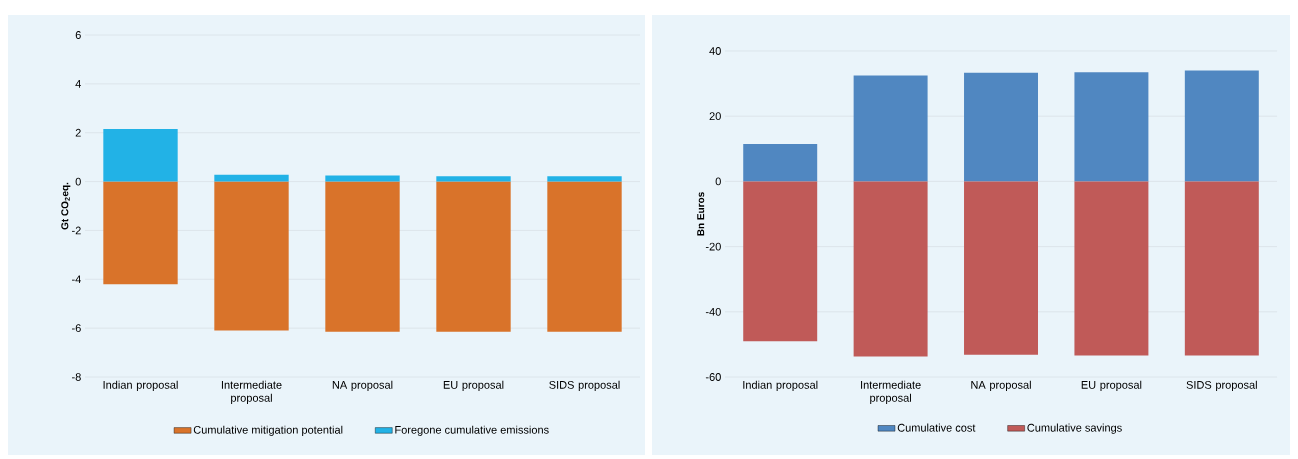 This screenshot has width=1298, height=459. Describe the element at coordinates (76, 279) in the screenshot. I see `y-tick-label: -4` at that location.